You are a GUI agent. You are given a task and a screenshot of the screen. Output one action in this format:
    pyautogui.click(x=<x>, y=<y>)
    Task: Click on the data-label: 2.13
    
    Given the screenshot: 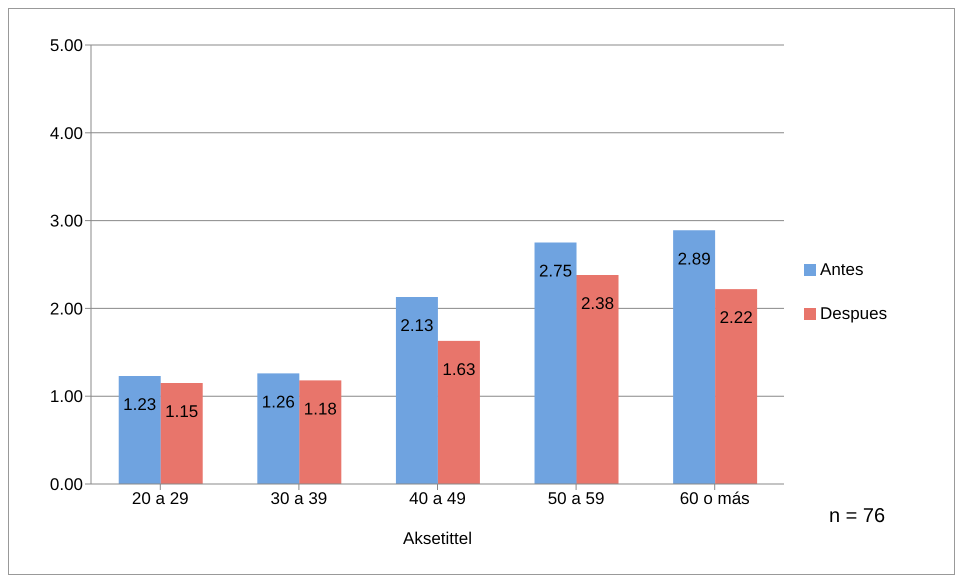 What is the action you would take?
    pyautogui.click(x=417, y=326)
    